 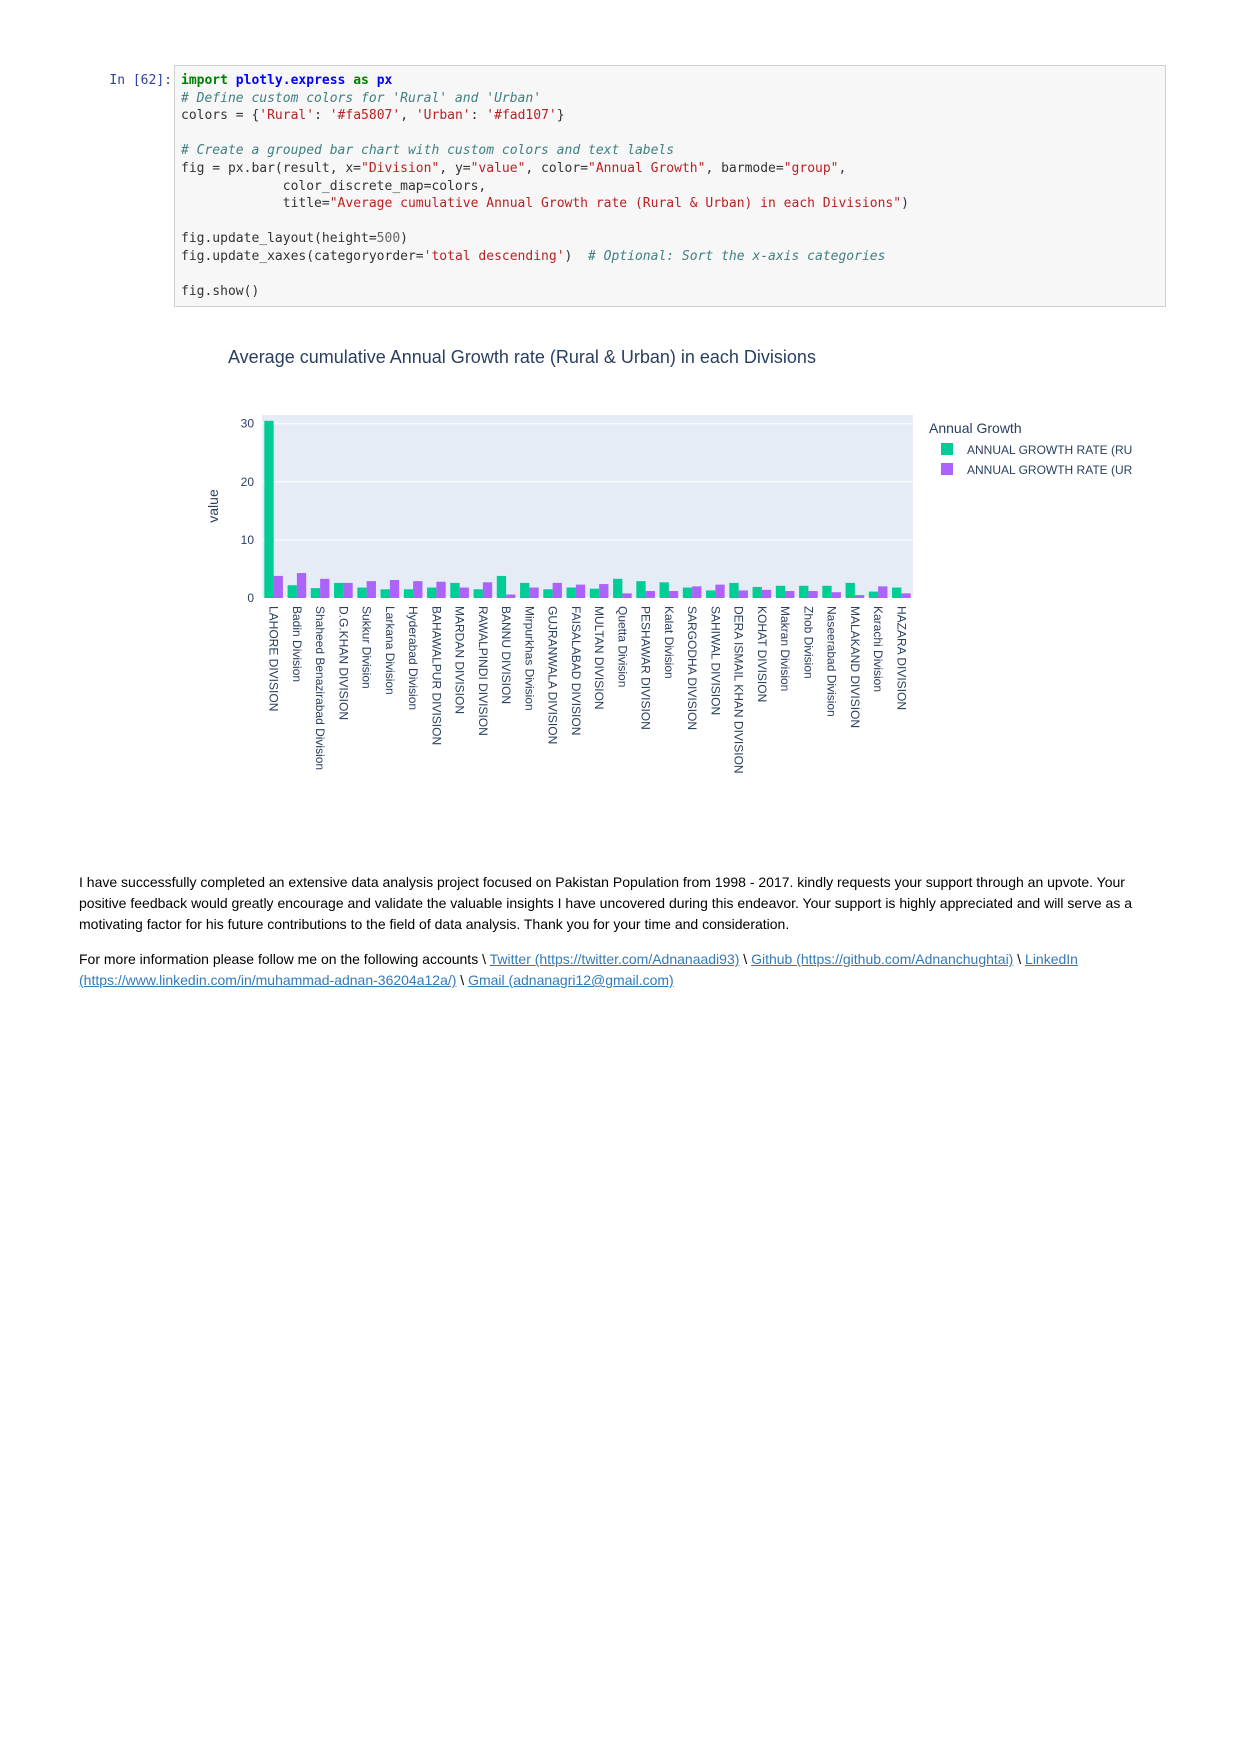 I want to click on y-tick-label: 10, so click(x=248, y=540).